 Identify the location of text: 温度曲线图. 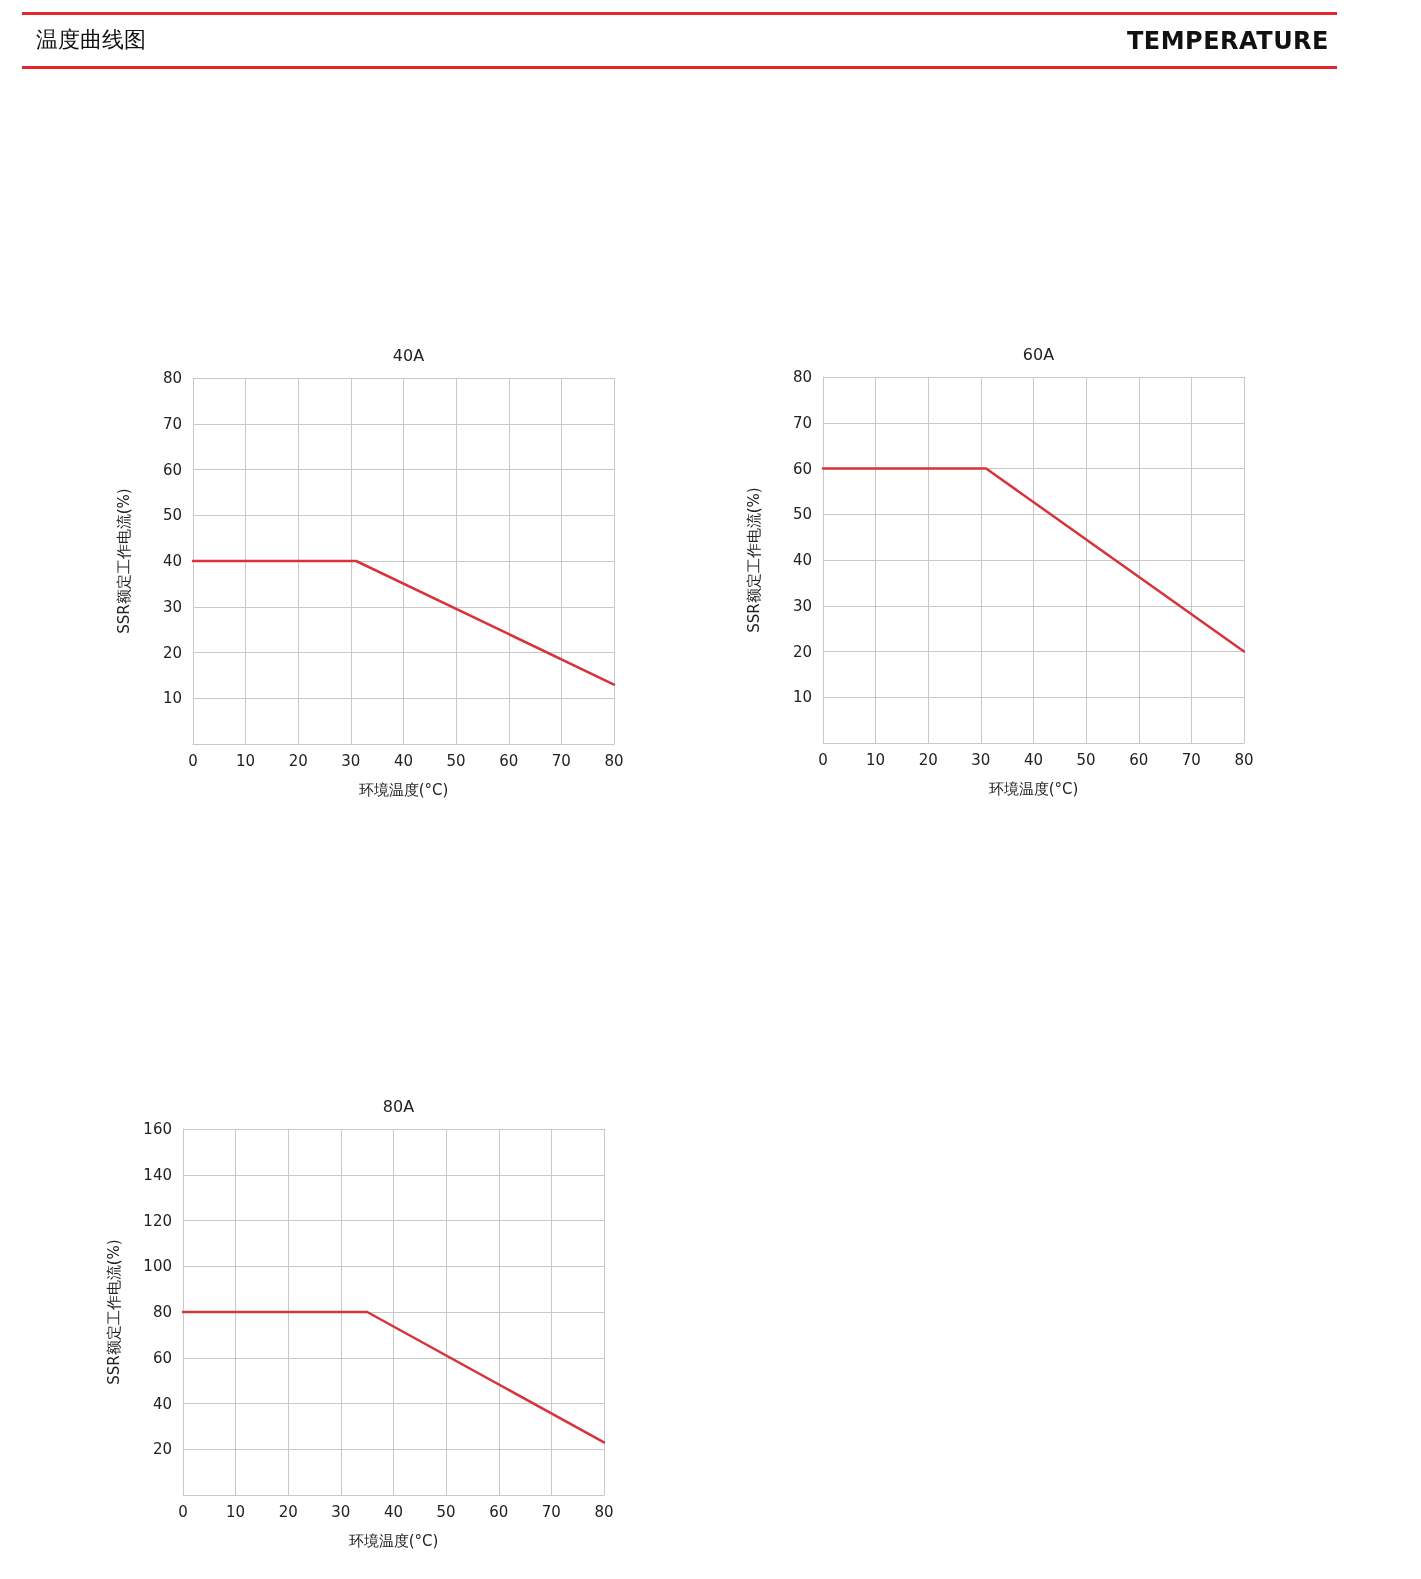
(91, 40).